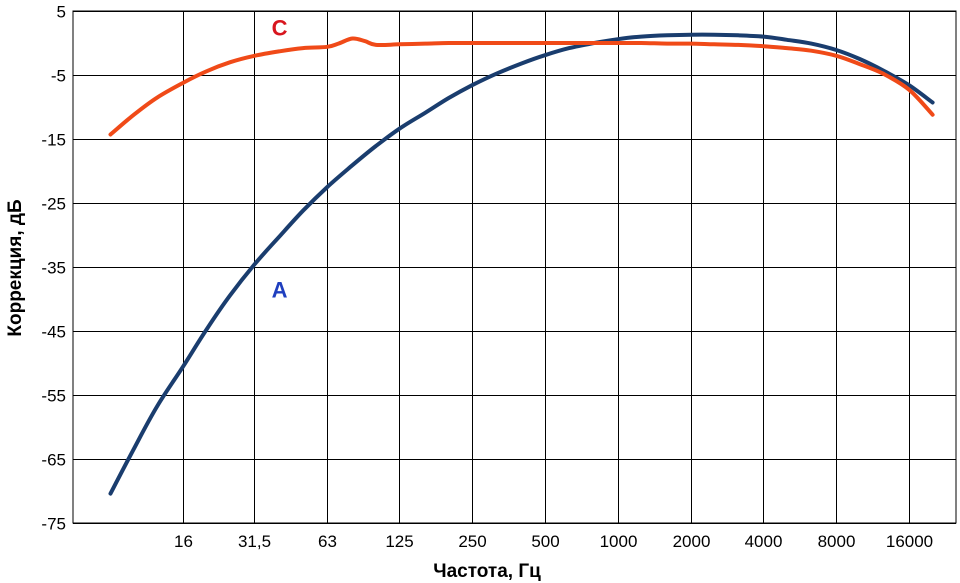 This screenshot has width=960, height=583. What do you see at coordinates (837, 541) in the screenshot?
I see `x-tick-label: 8000` at bounding box center [837, 541].